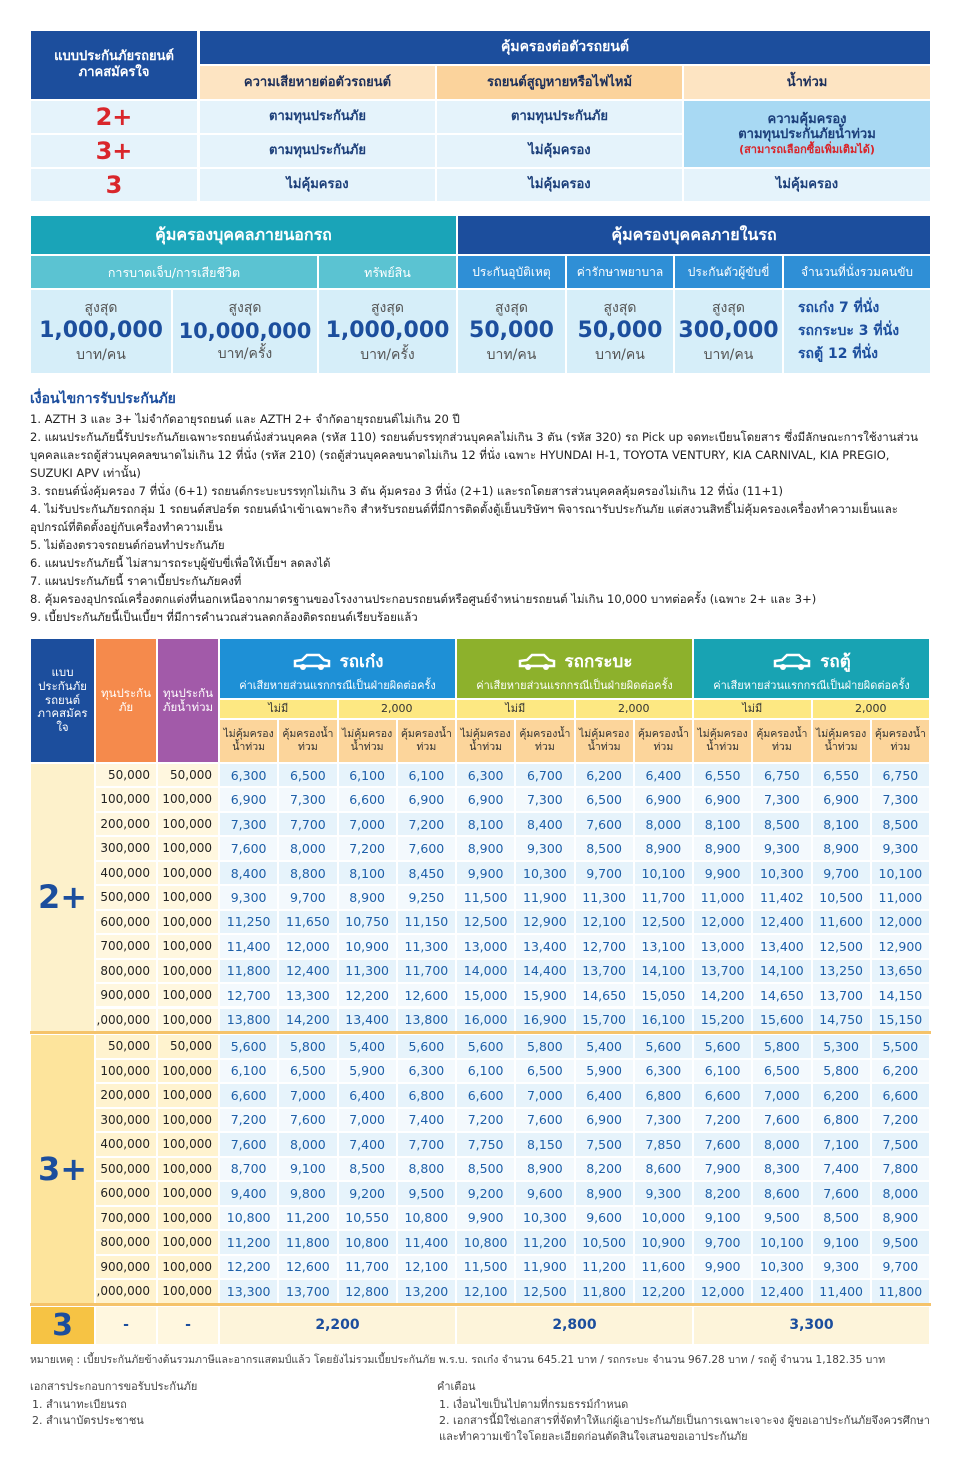 Image resolution: width=953 pixels, height=1461 pixels. I want to click on premium: 8,900, so click(367, 897).